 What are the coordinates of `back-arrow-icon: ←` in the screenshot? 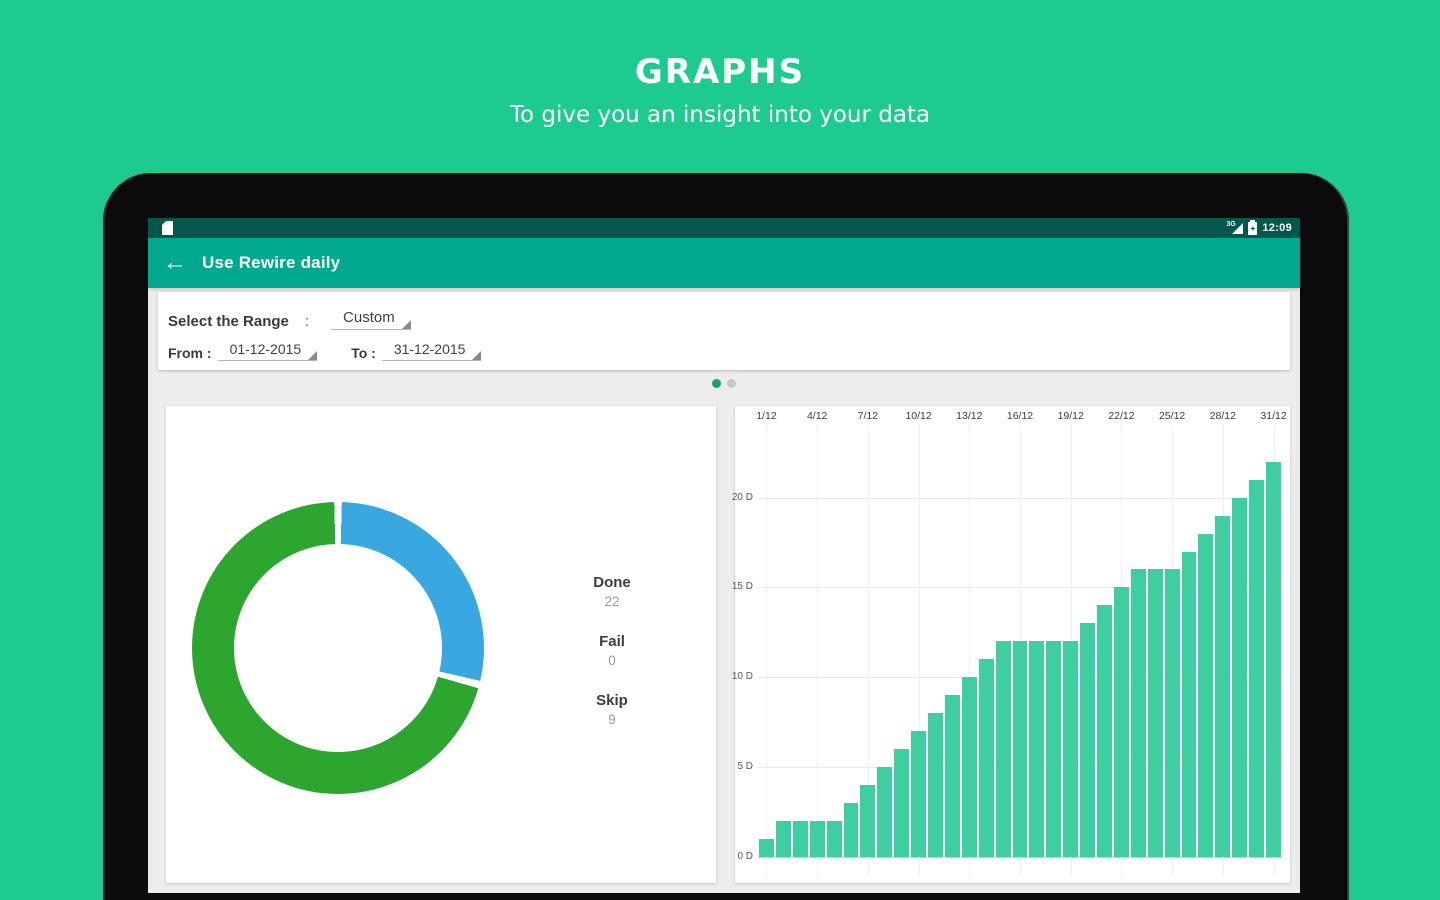 It's located at (175, 262).